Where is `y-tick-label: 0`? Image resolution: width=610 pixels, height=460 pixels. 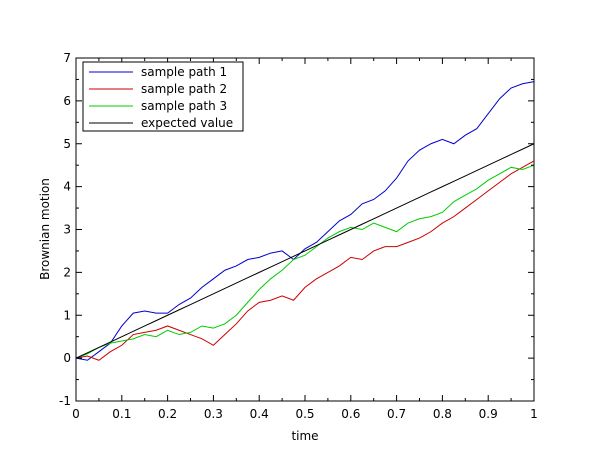
y-tick-label: 0 is located at coordinates (67, 358).